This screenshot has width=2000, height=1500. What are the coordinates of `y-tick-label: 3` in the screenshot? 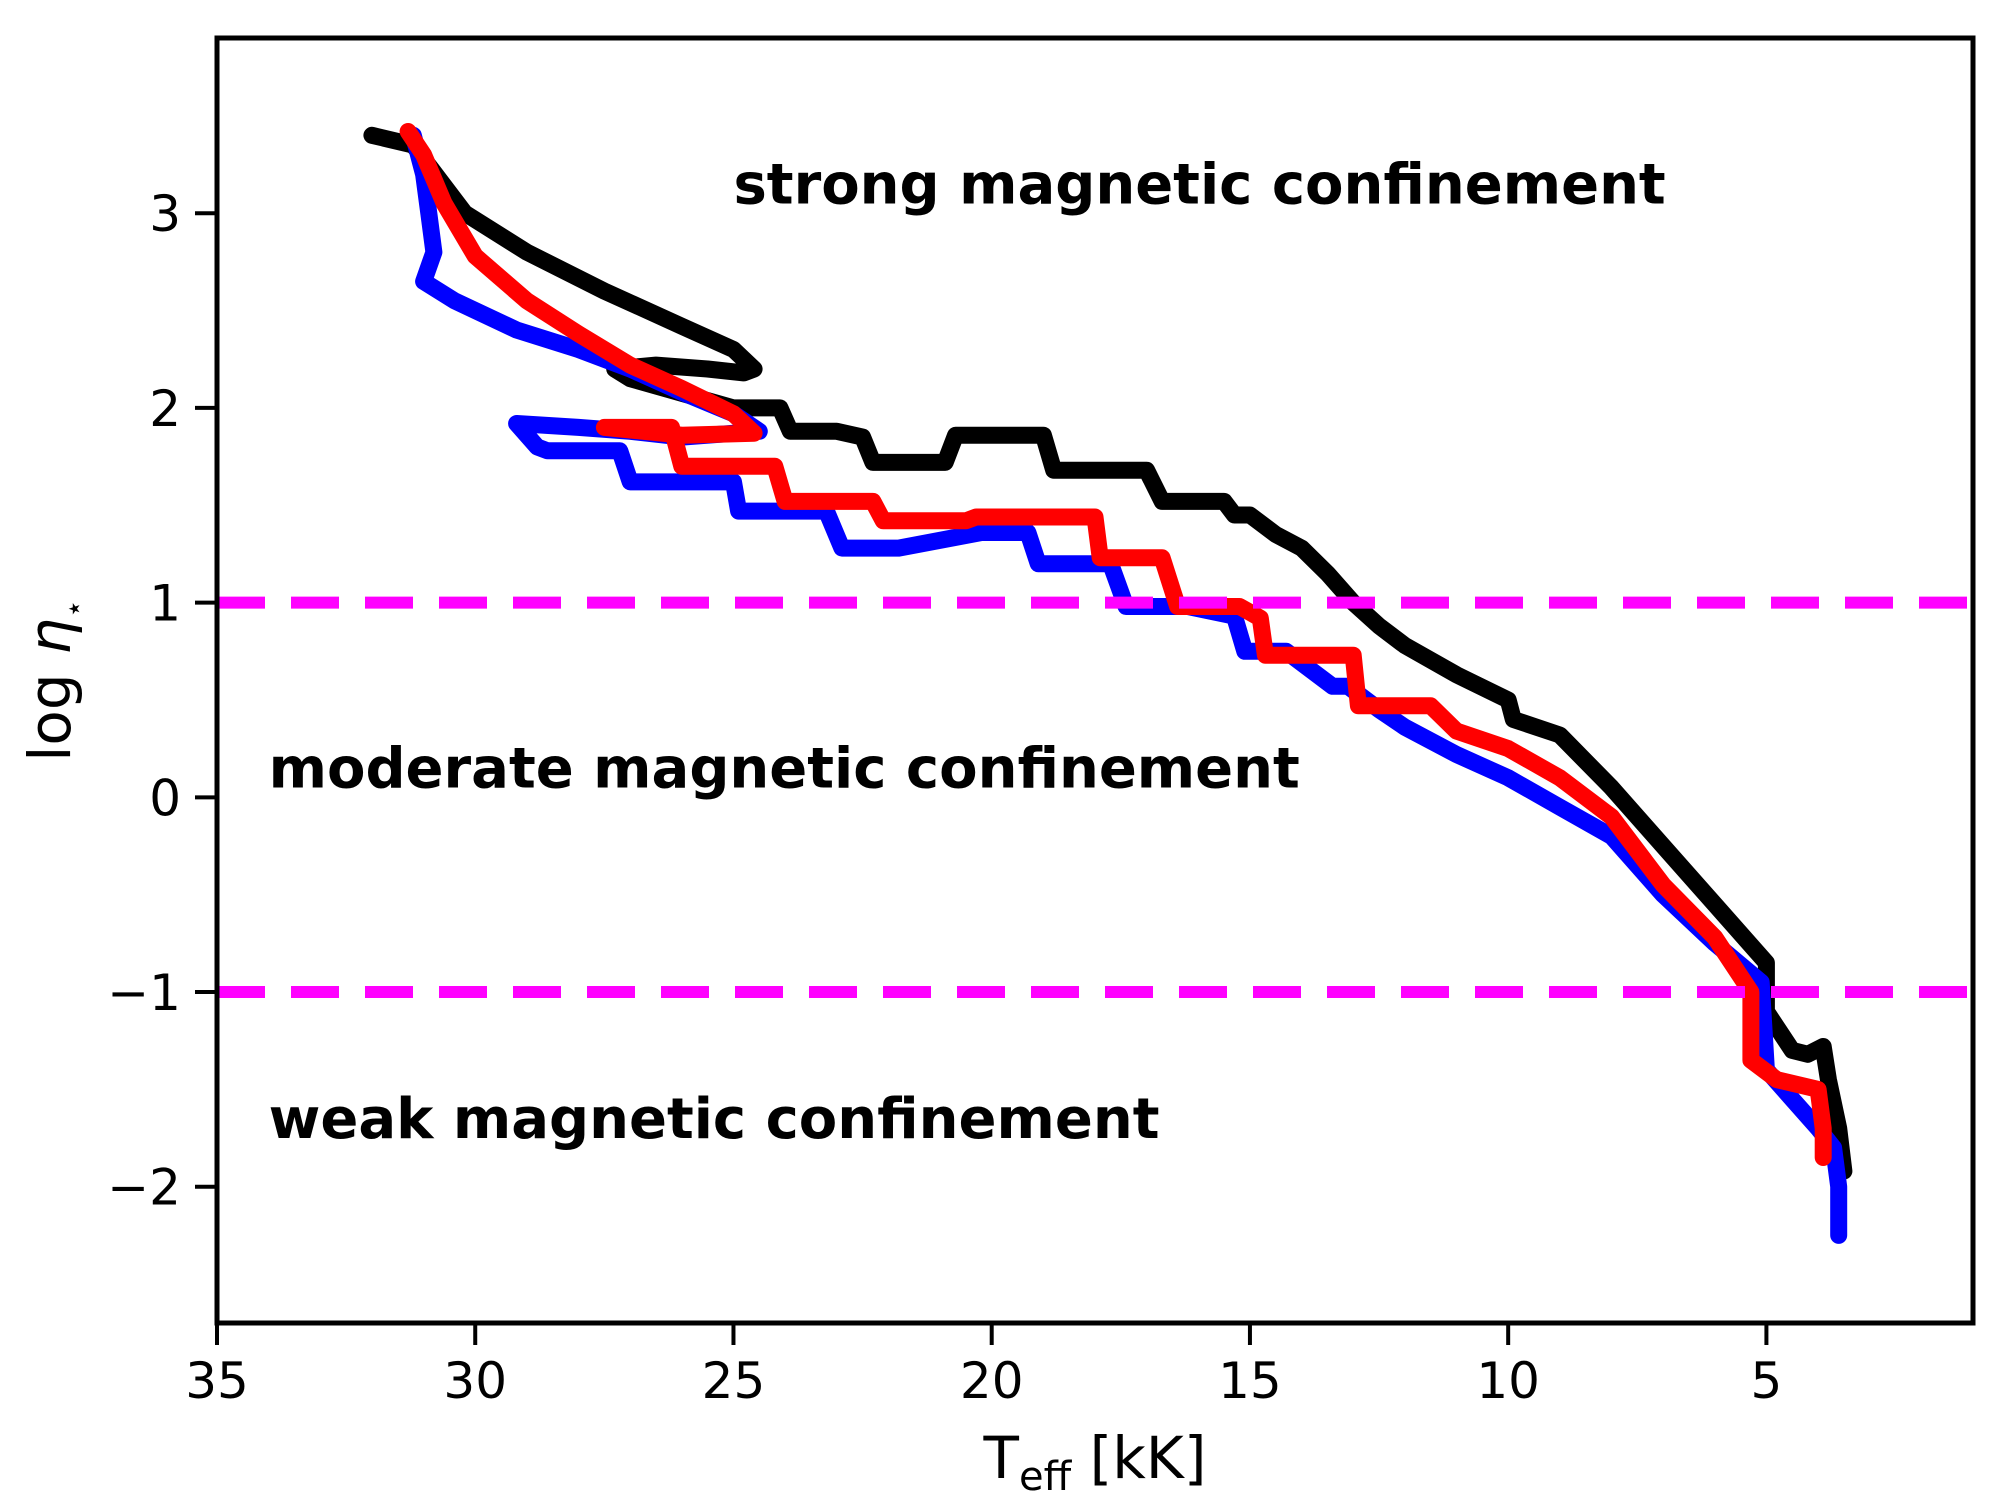 It's located at (165, 214).